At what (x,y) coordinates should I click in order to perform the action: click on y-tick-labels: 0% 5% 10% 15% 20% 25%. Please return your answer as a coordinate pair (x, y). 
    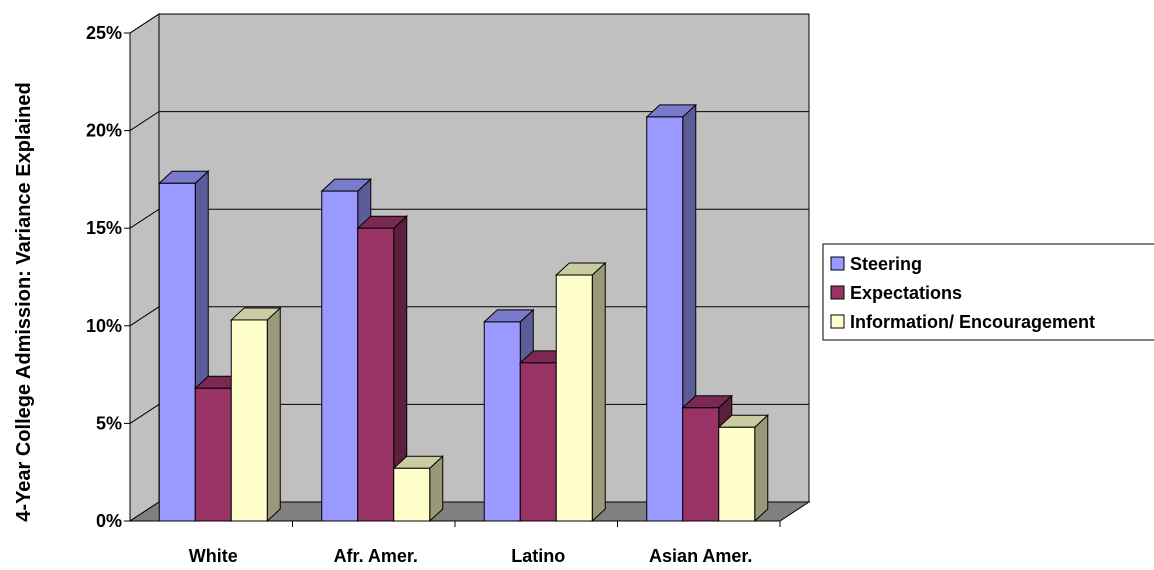
    Looking at the image, I should click on (104, 277).